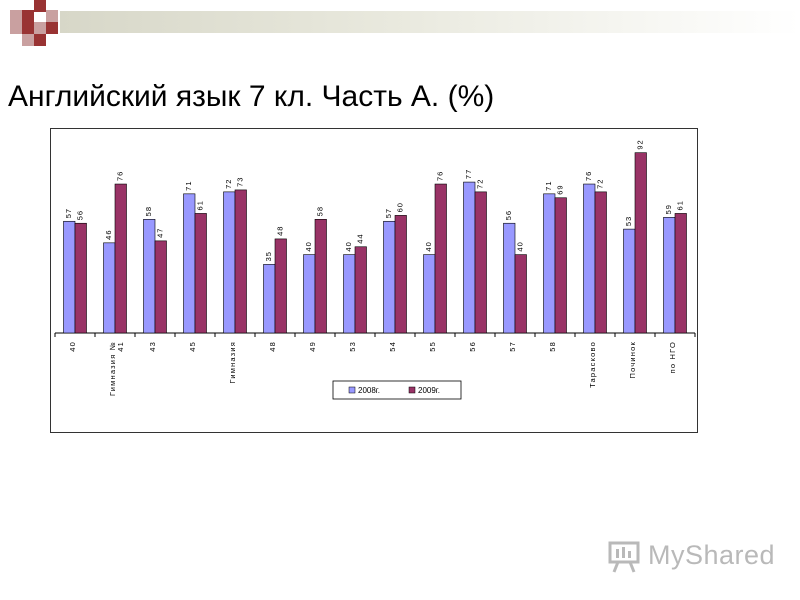 Image resolution: width=800 pixels, height=600 pixels. Describe the element at coordinates (672, 357) in the screenshot. I see `x-tick-label: по НГО` at that location.